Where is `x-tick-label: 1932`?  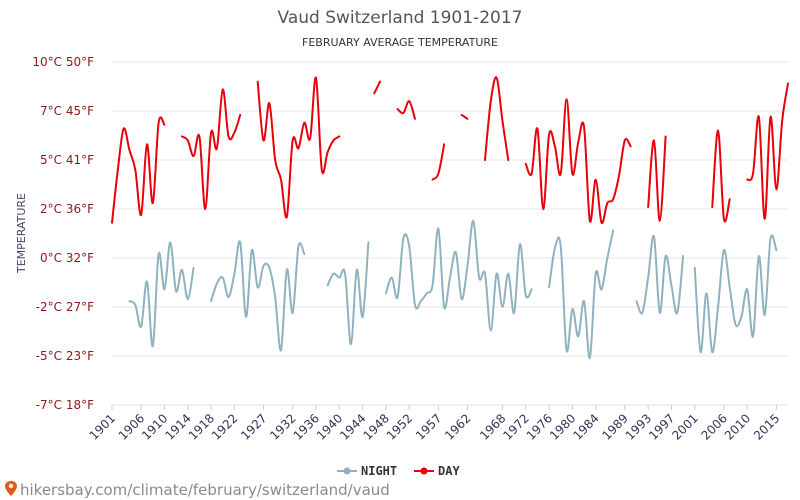 x-tick-label: 1932 is located at coordinates (282, 426).